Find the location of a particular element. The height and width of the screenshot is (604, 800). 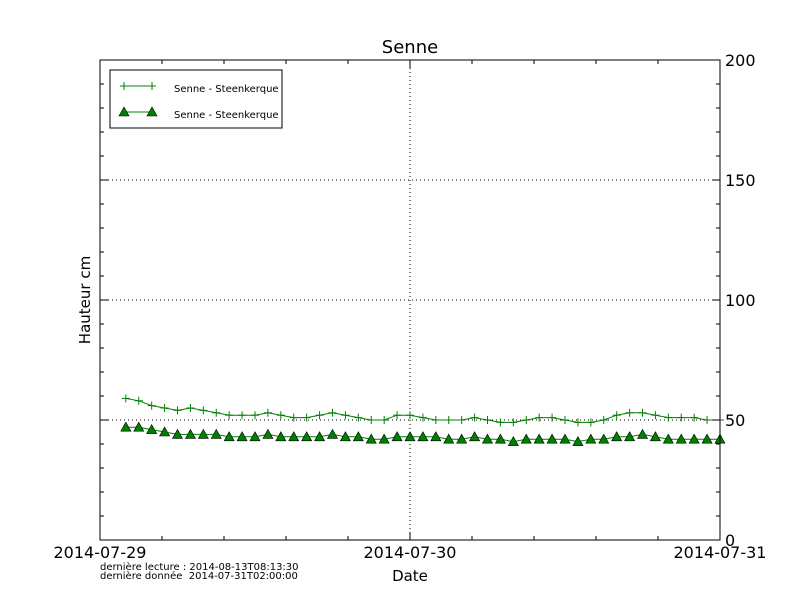

y-tick-label: 100 is located at coordinates (740, 300).